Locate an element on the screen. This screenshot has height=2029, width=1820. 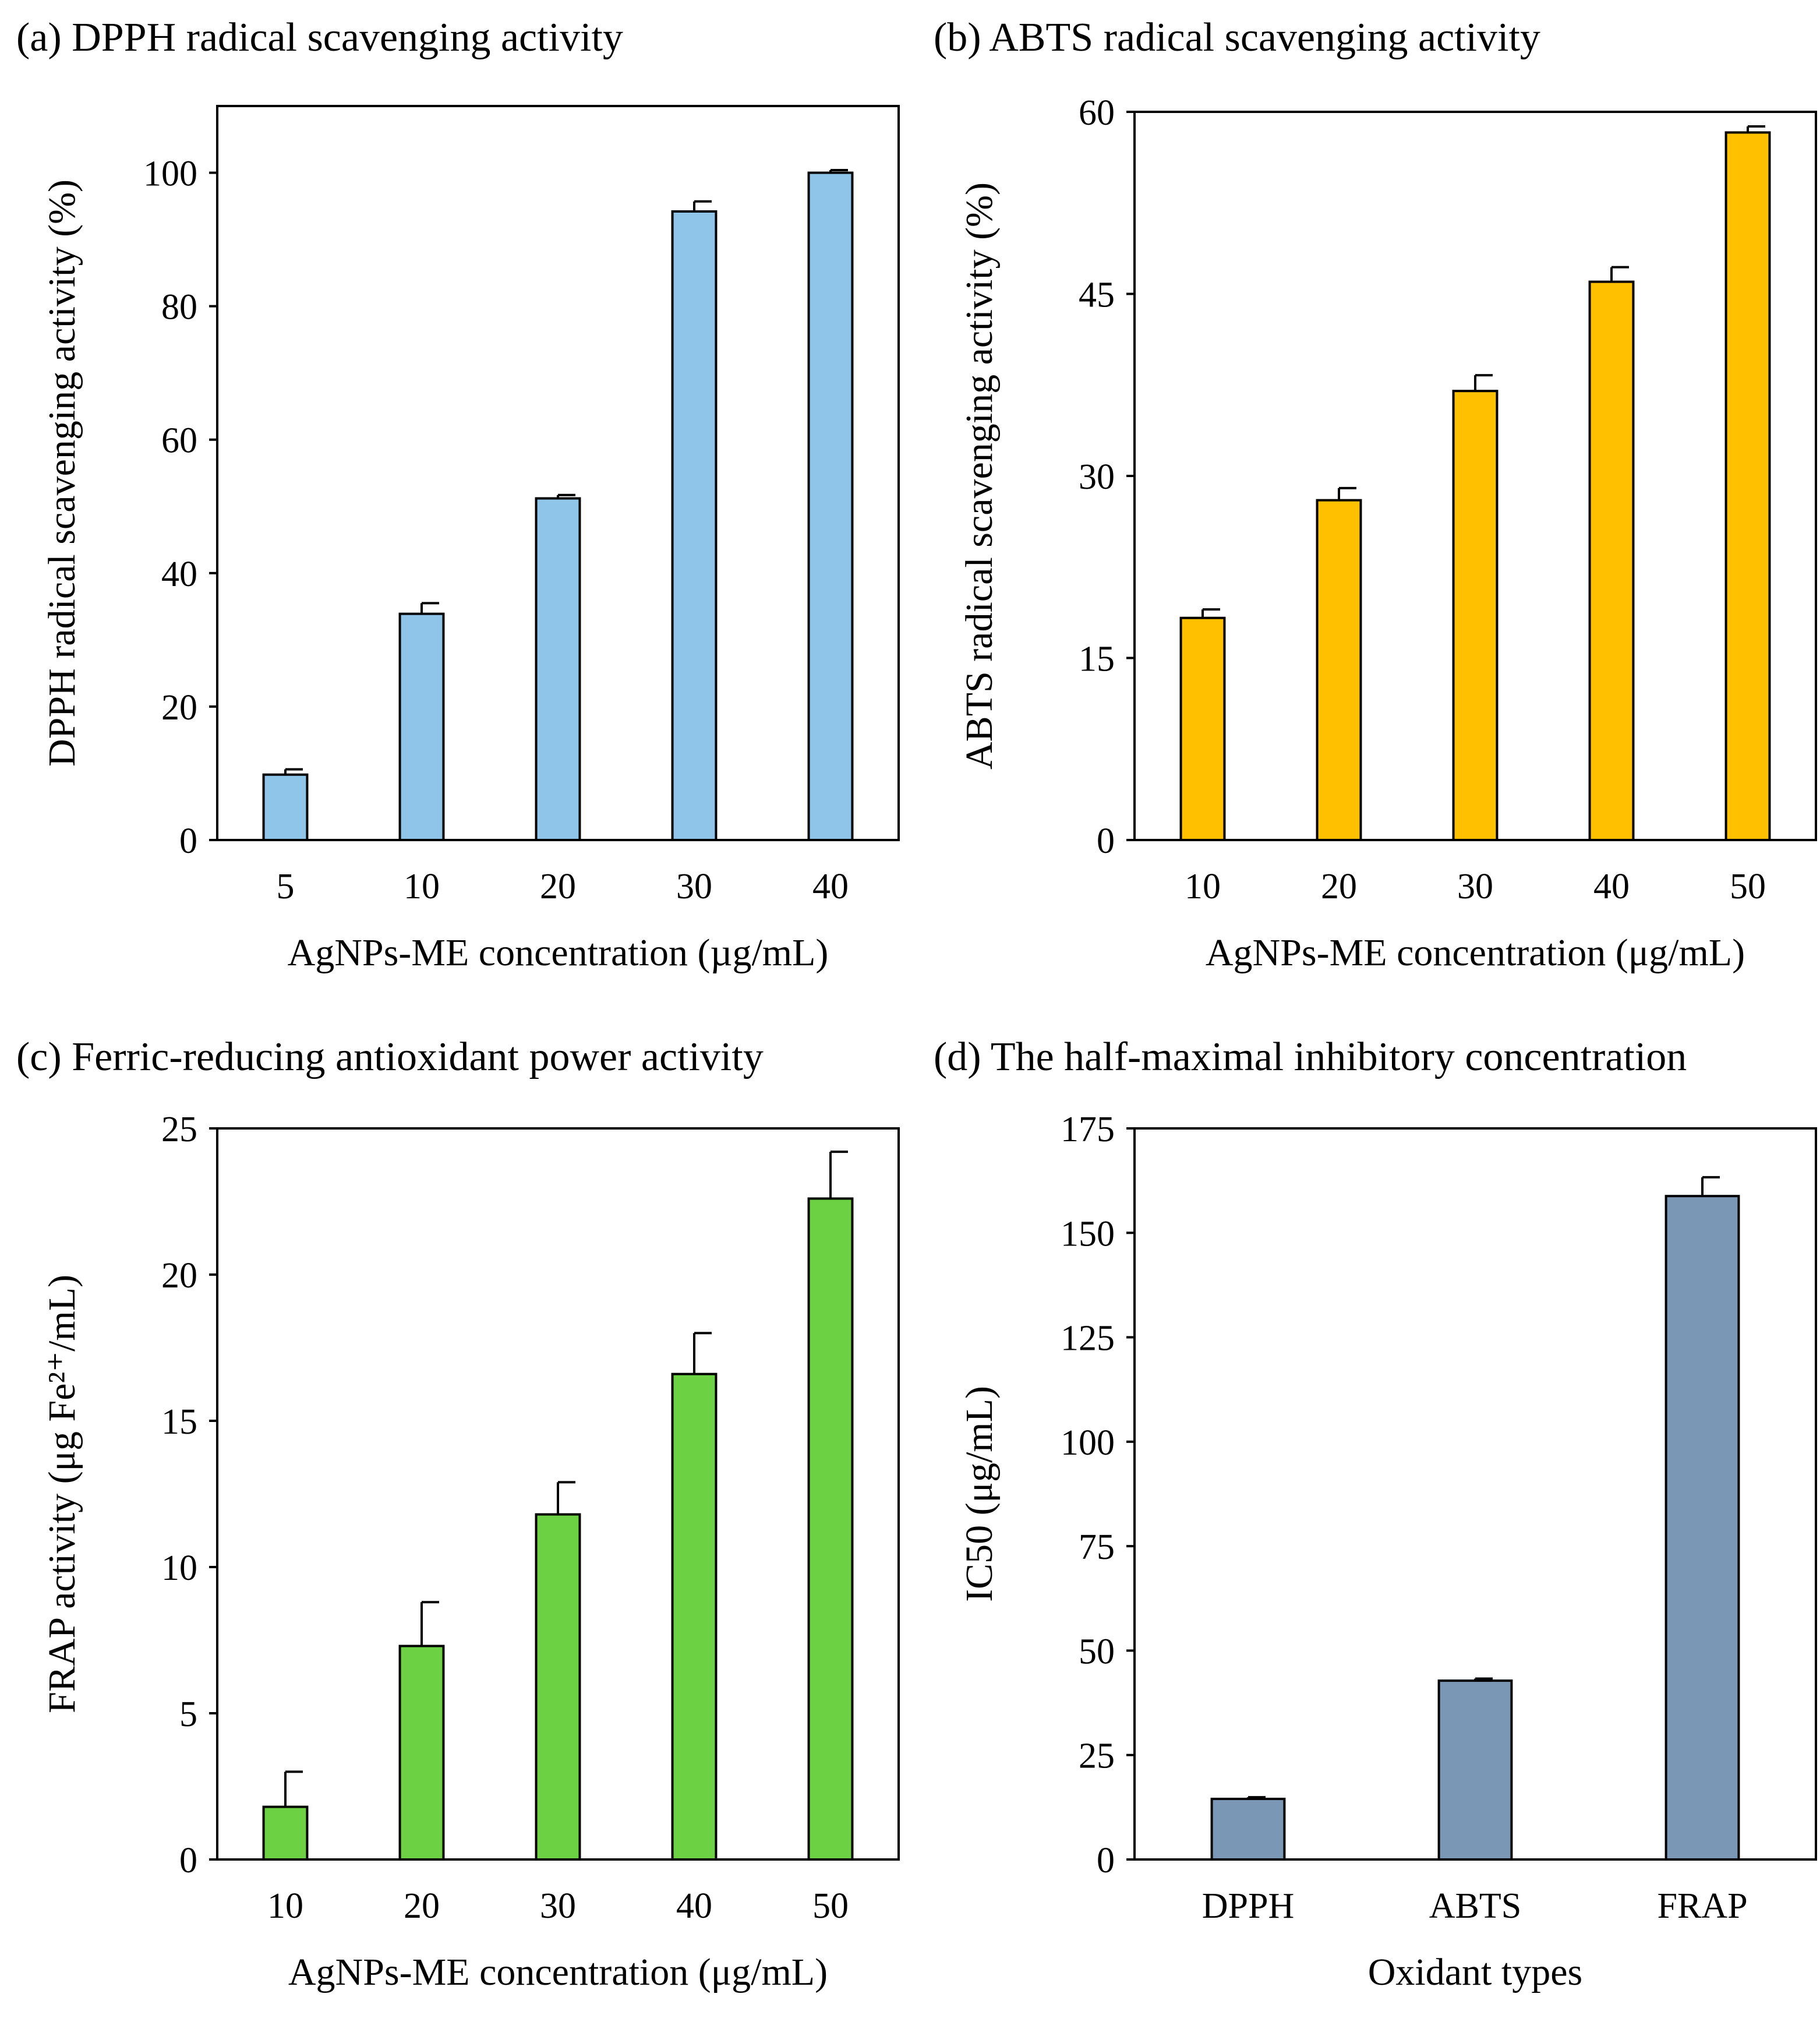
x-tick-label: ABTS is located at coordinates (1475, 1906).